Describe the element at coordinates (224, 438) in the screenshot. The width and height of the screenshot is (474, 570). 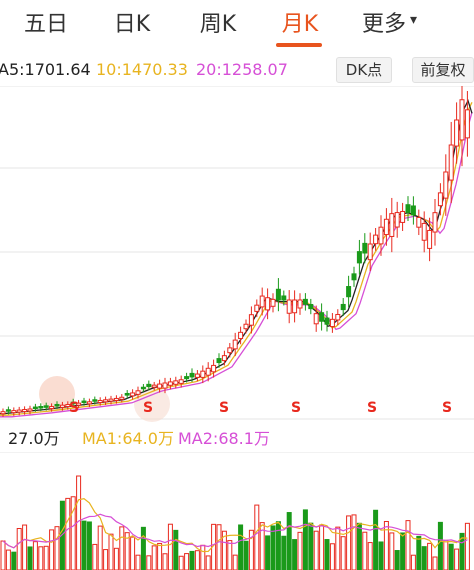
I see `volume-ma2-value: MA2:68.1万` at that location.